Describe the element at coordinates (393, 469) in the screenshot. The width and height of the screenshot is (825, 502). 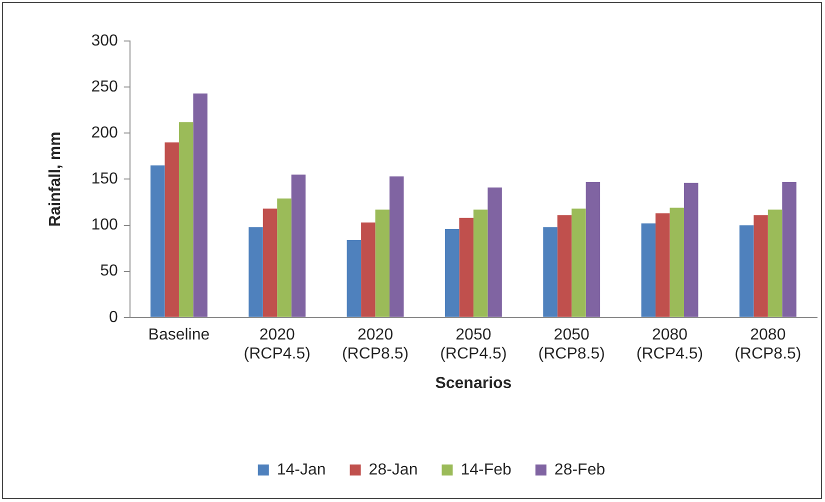
I see `legend-label: 28-Jan` at that location.